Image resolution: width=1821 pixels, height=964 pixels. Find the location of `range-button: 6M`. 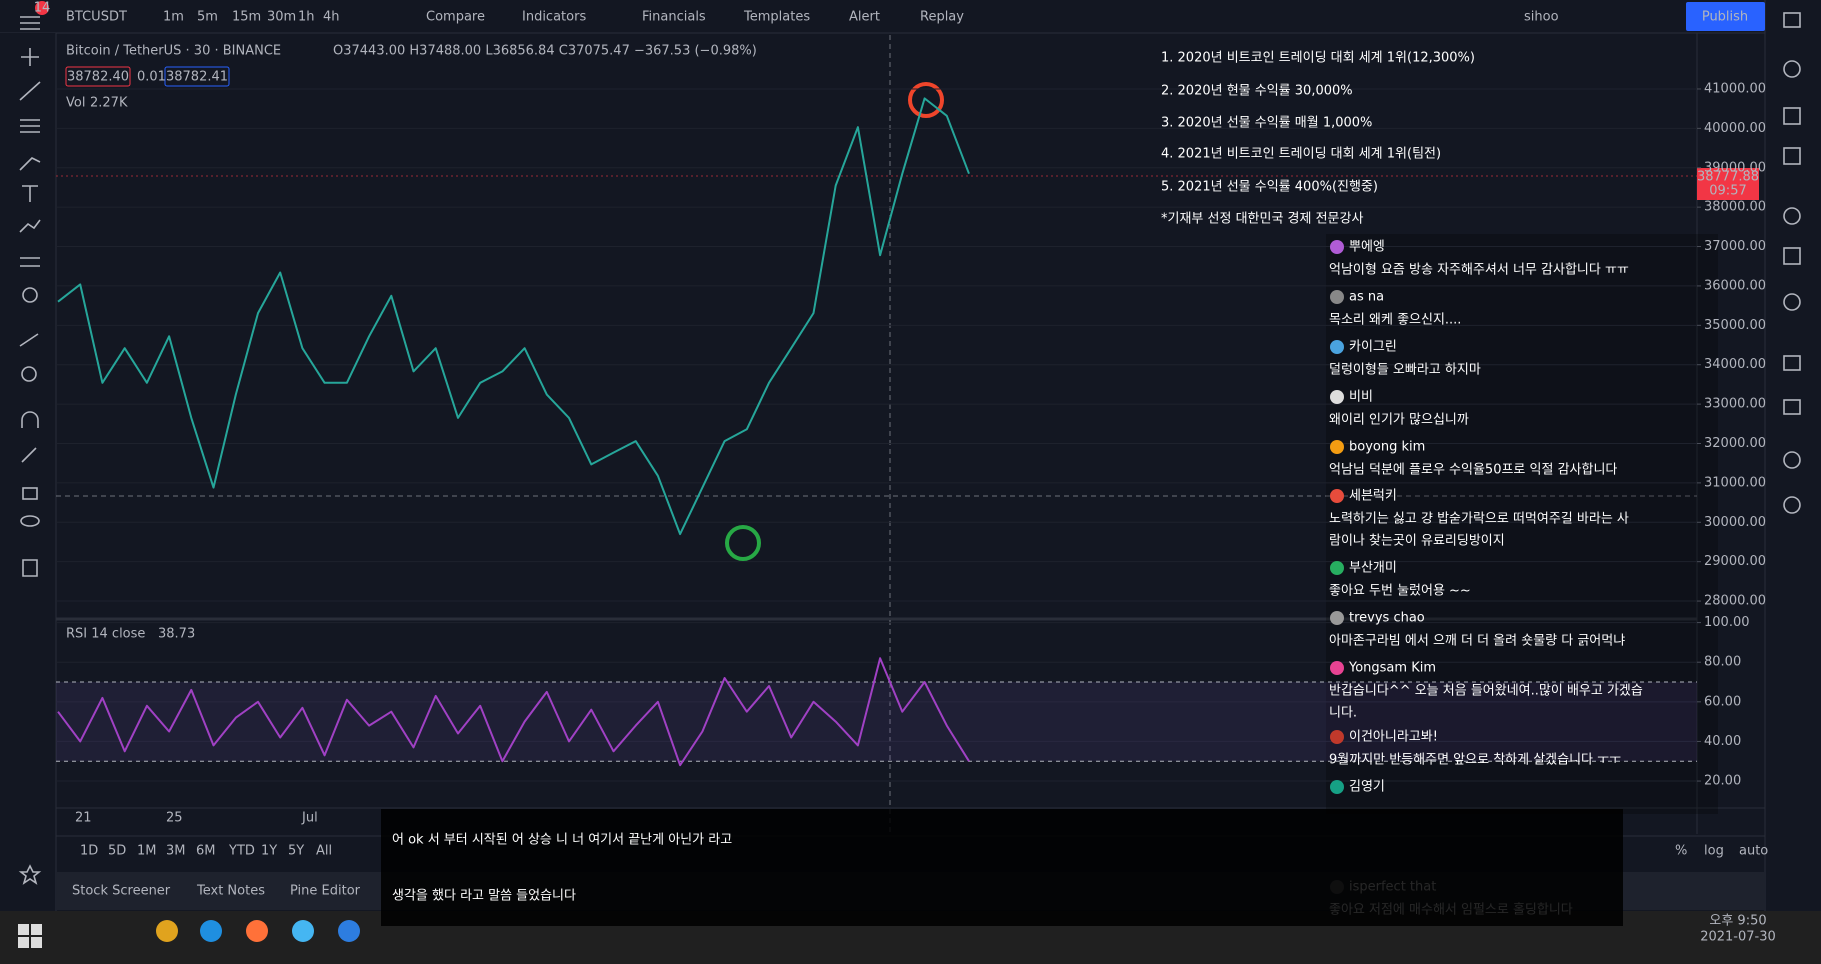

range-button: 6M is located at coordinates (206, 851).